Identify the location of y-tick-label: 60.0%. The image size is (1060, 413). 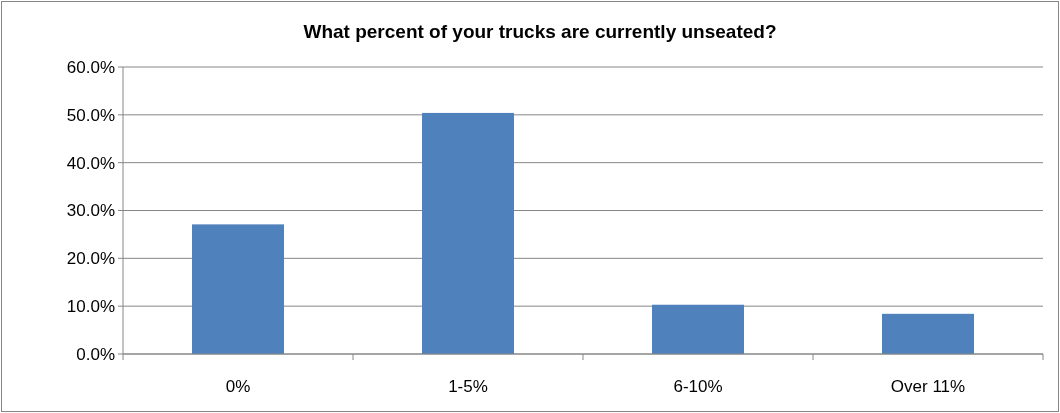
(90, 67).